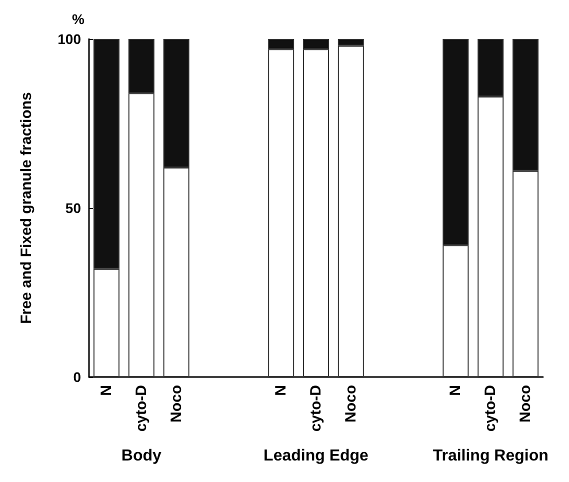  I want to click on text: Trailing Region, so click(490, 456).